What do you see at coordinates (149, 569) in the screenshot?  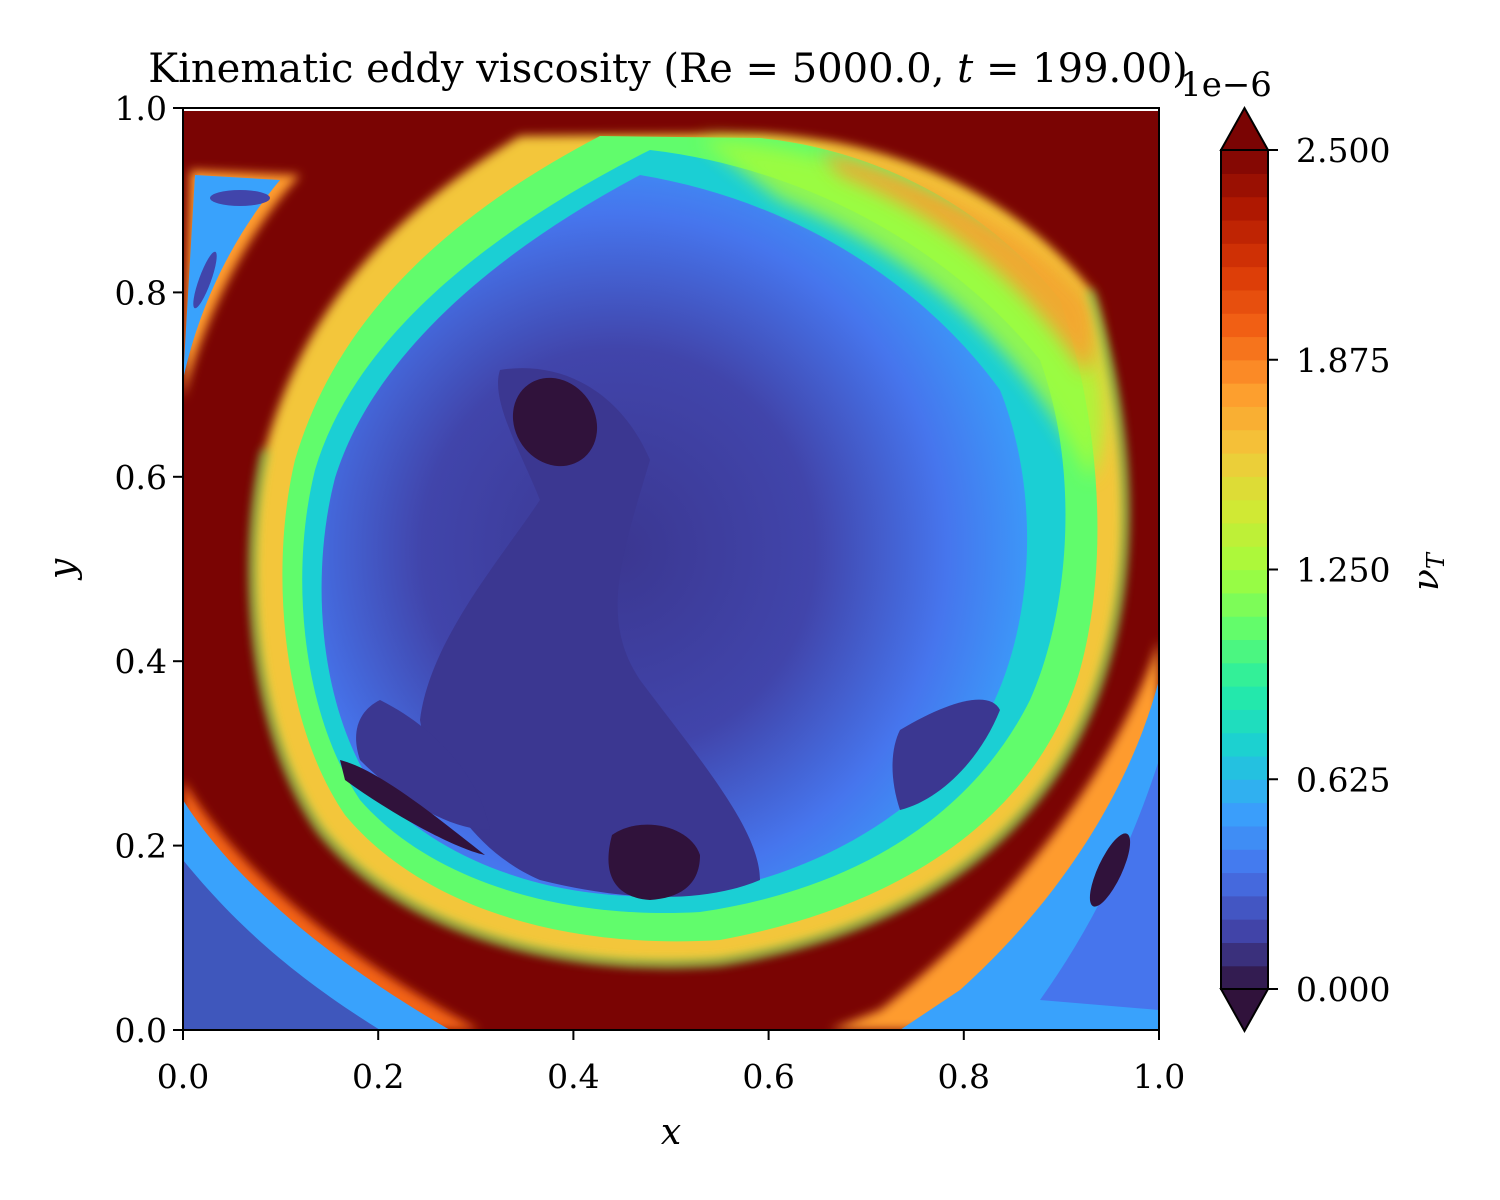 I see `y-axis: 0.0 0.2 0.4 0.6 0.8 1.0` at bounding box center [149, 569].